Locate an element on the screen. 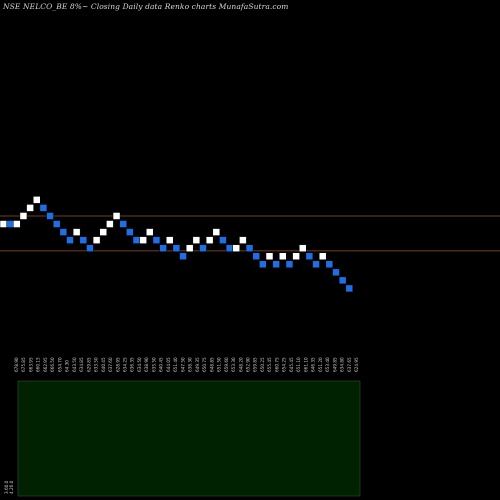  x-tick-label: 655.45 is located at coordinates (269, 364).